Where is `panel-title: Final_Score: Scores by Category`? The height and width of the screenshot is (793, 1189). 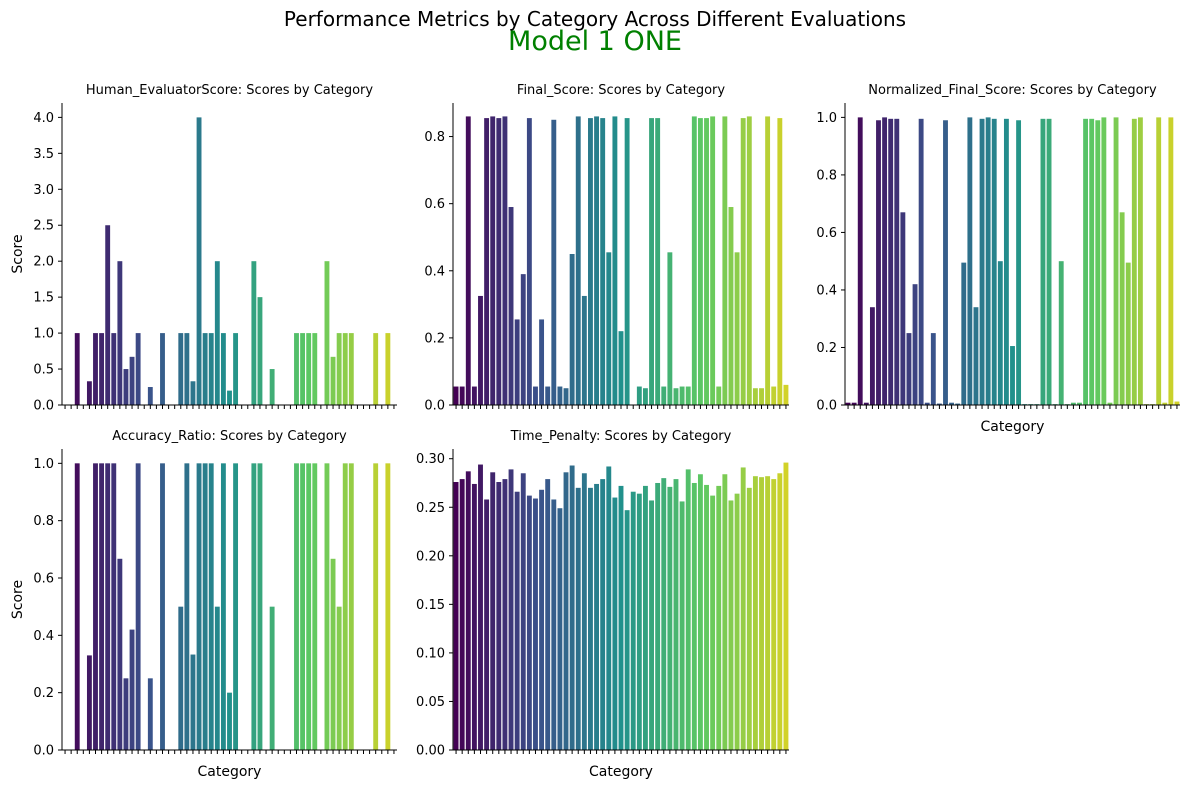 panel-title: Final_Score: Scores by Category is located at coordinates (621, 90).